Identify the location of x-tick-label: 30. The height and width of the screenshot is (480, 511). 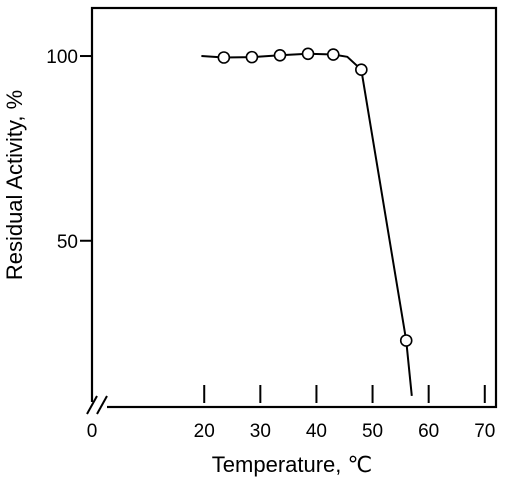
(260, 431).